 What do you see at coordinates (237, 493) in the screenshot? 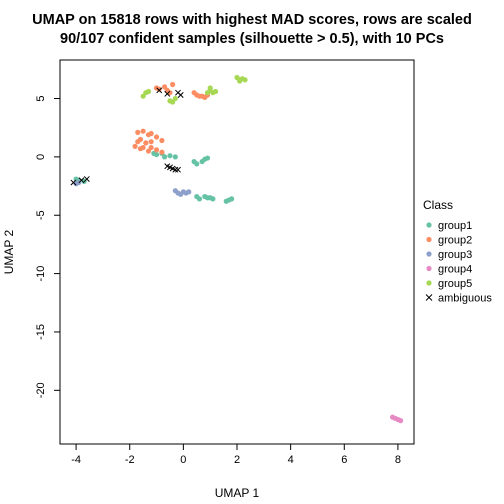
I see `x-axis-label: UMAP 1` at bounding box center [237, 493].